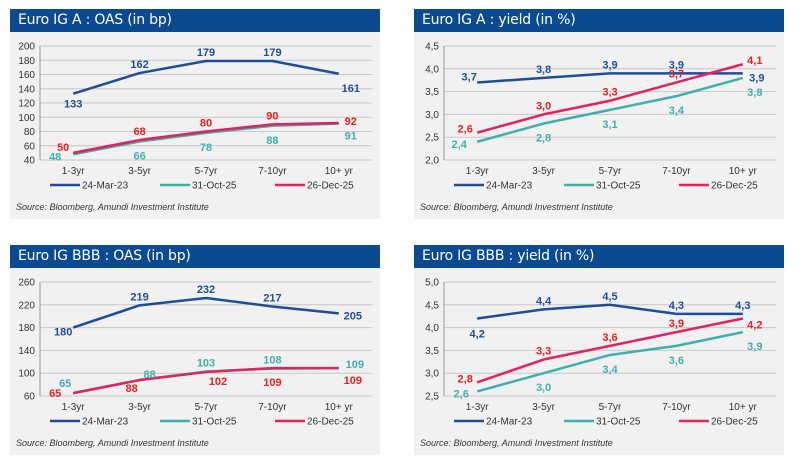  Describe the element at coordinates (432, 92) in the screenshot. I see `y-tick-label: 3,5` at that location.